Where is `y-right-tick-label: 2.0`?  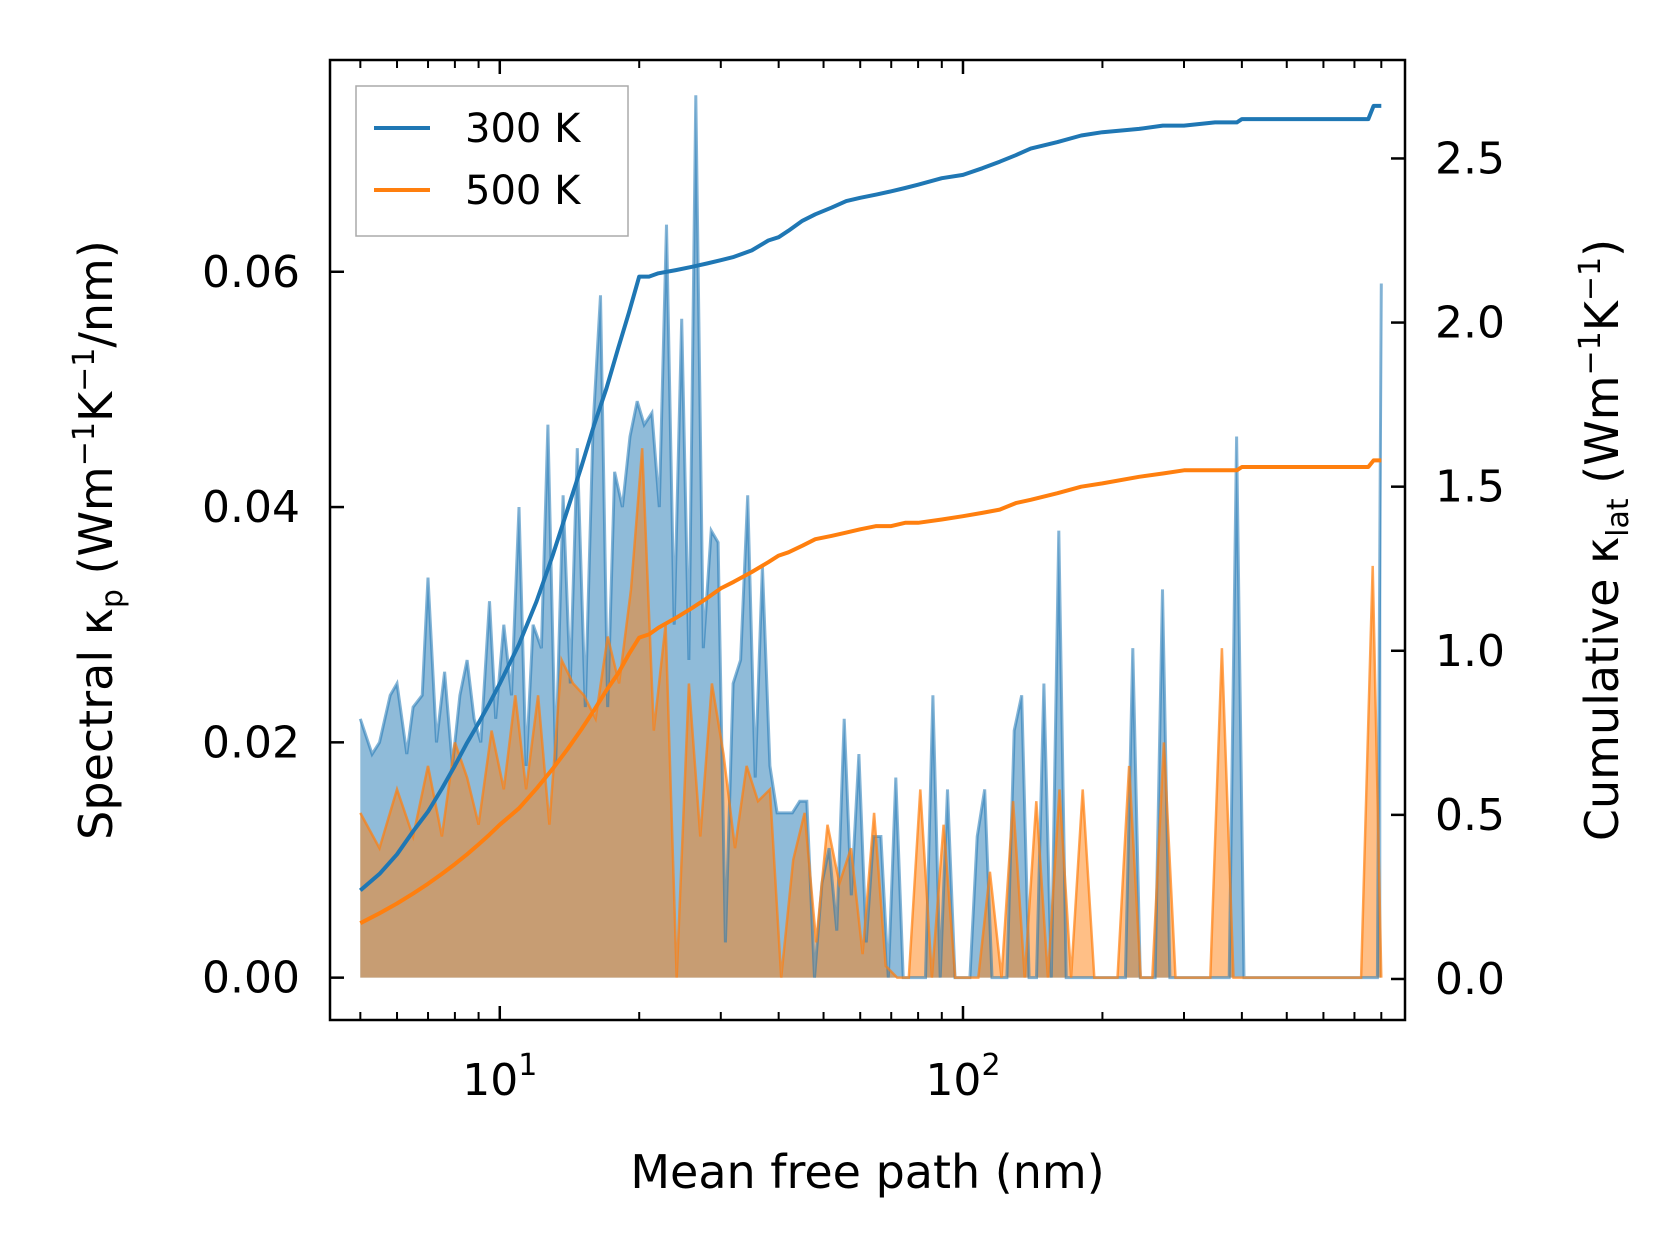 y-right-tick-label: 2.0 is located at coordinates (1470, 323).